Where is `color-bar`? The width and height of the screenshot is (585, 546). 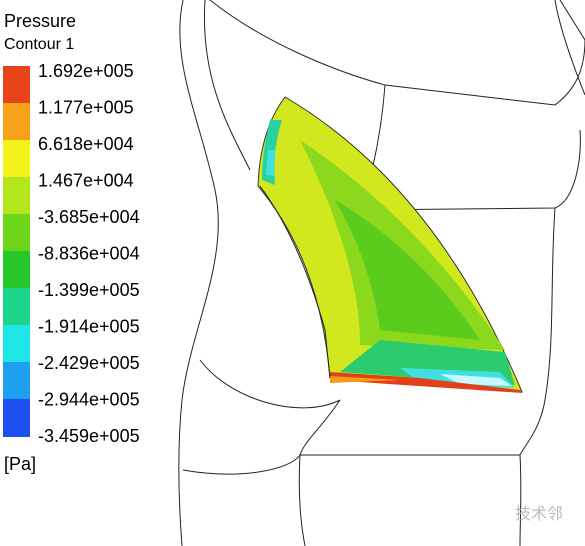 color-bar is located at coordinates (16, 251).